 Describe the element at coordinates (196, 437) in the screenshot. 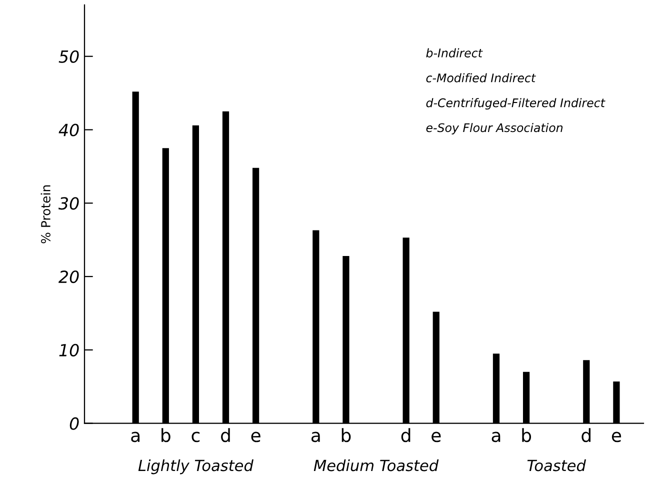

I see `x-tick-label: c` at that location.